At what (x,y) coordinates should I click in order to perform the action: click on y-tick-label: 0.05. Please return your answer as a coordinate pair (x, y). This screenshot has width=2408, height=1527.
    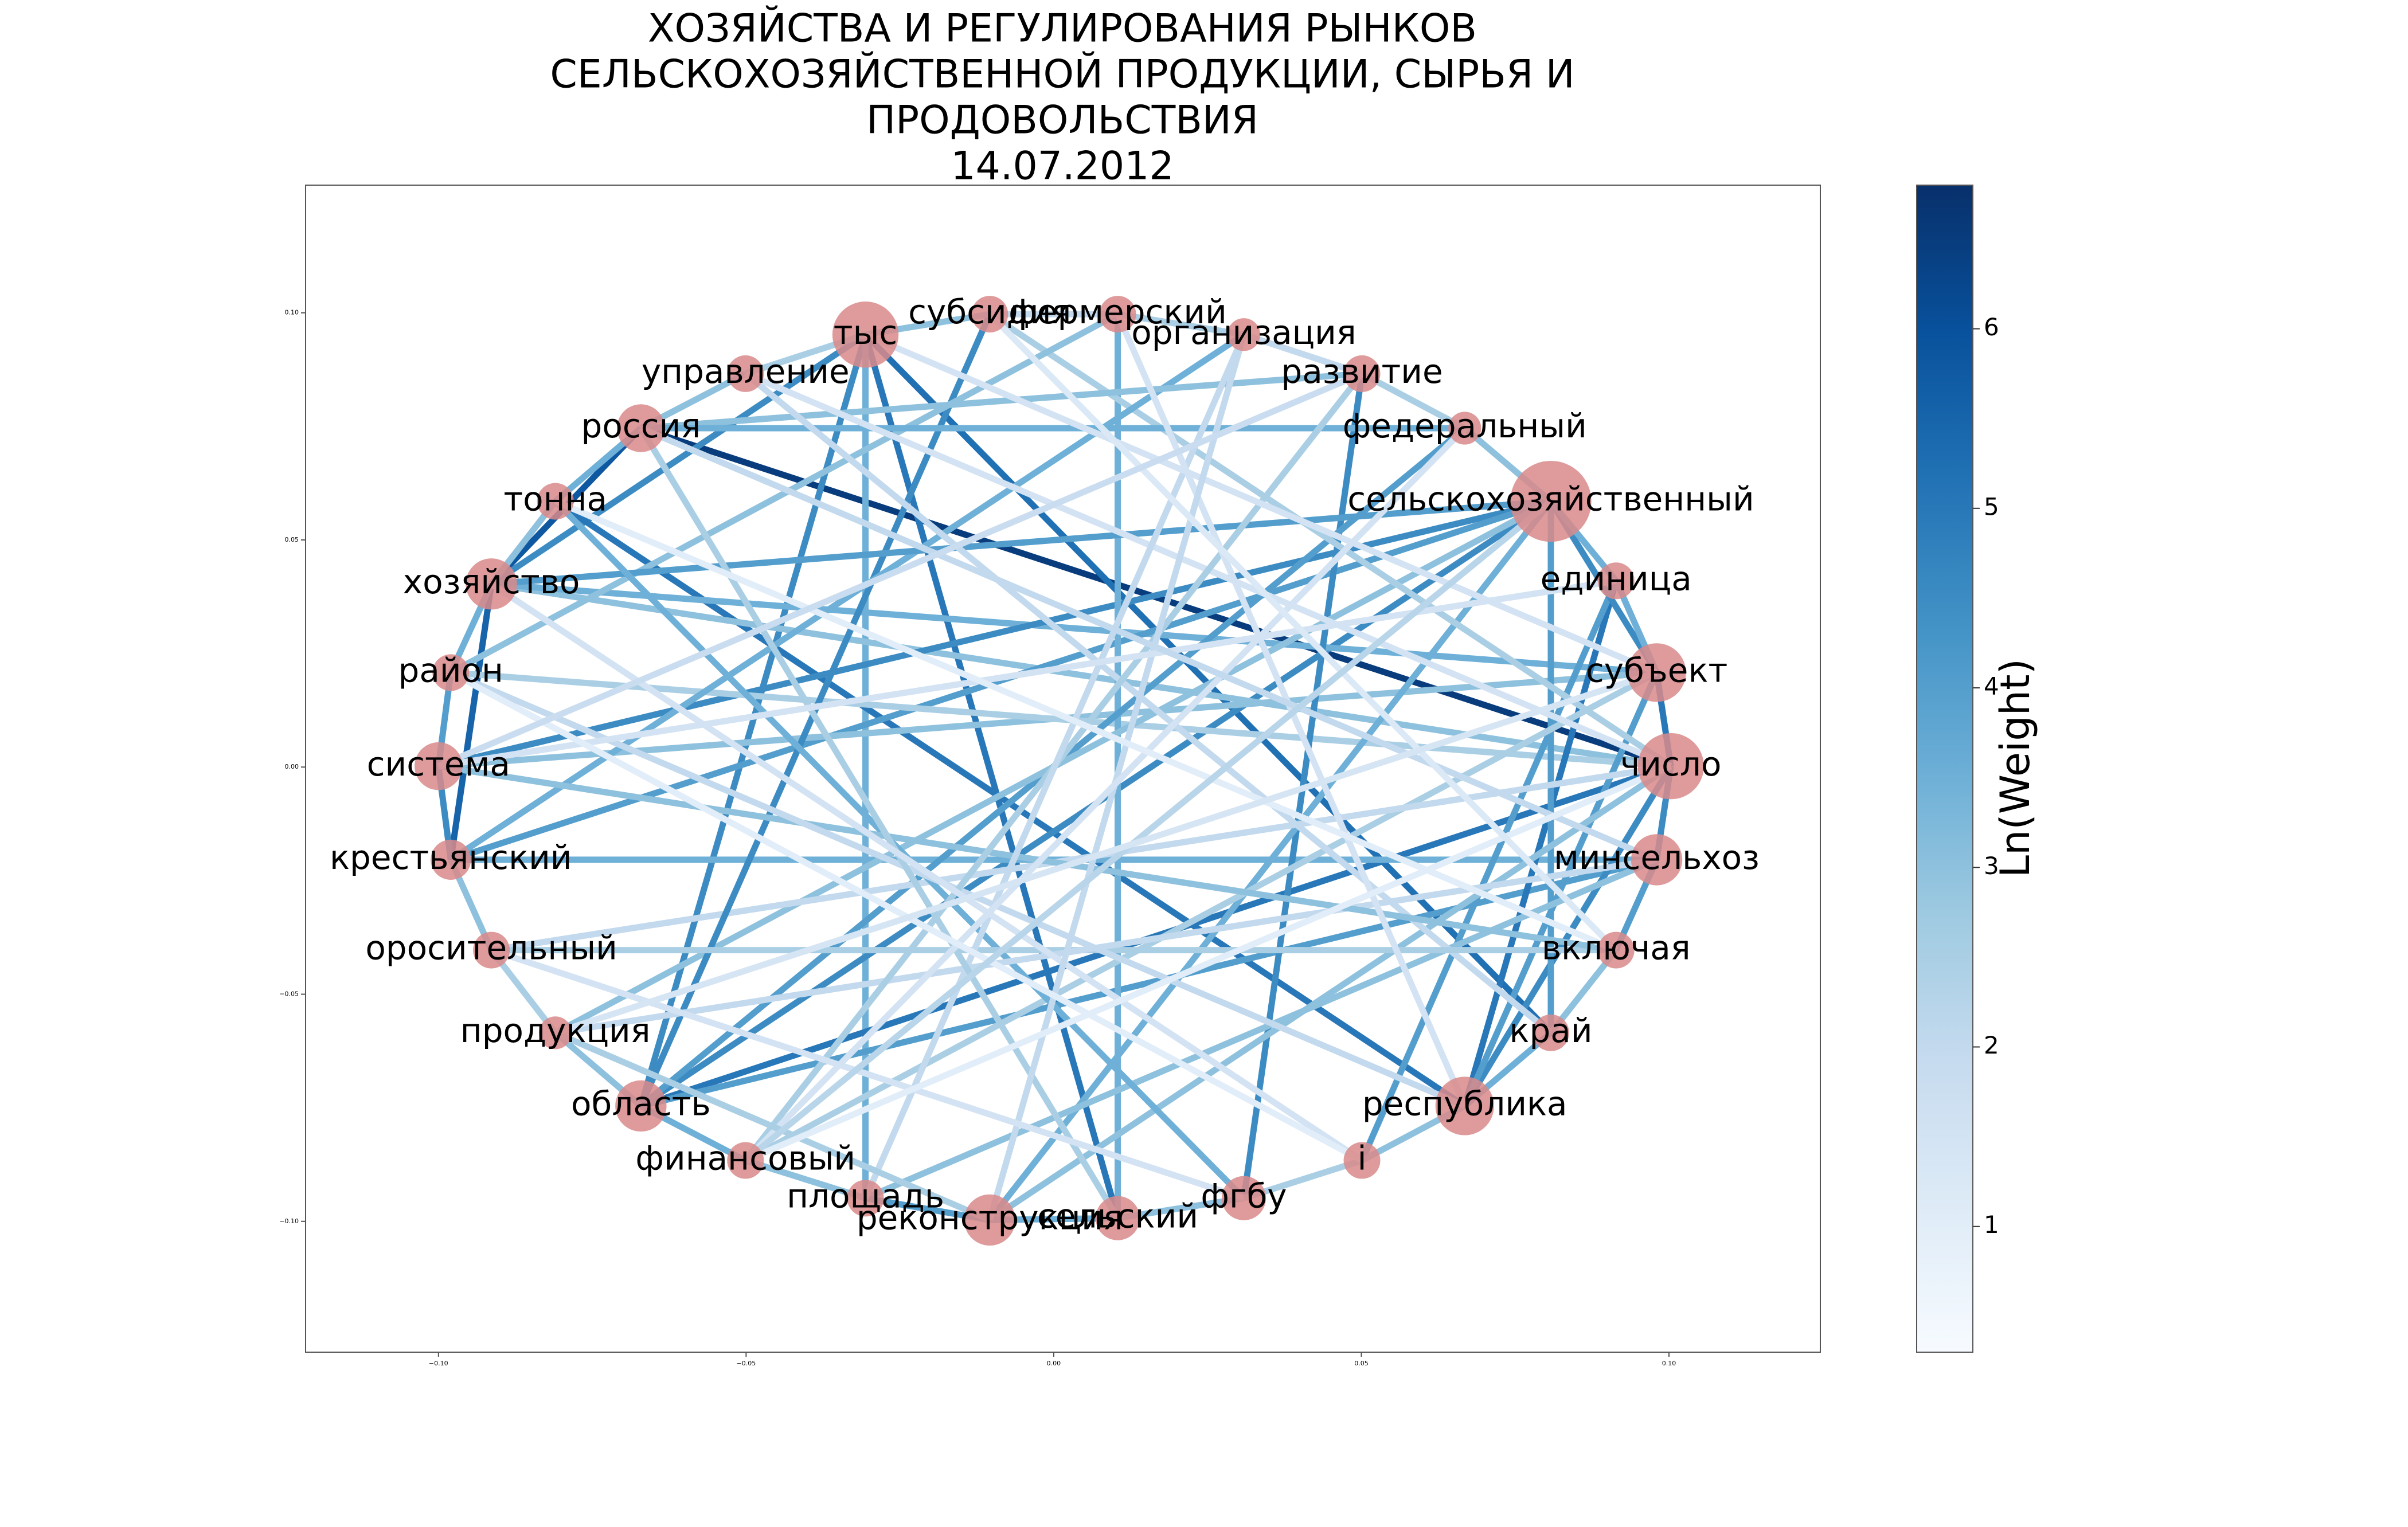
    Looking at the image, I should click on (292, 539).